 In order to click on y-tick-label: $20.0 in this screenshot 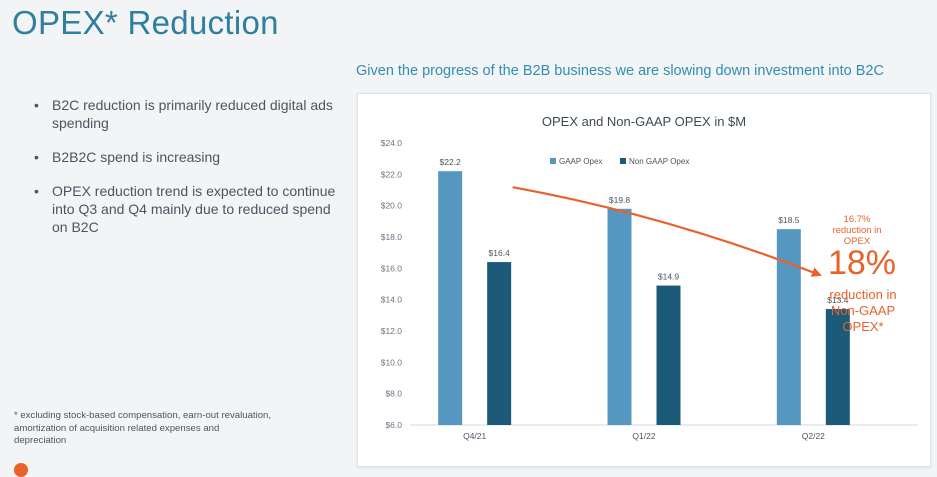, I will do `click(392, 206)`.